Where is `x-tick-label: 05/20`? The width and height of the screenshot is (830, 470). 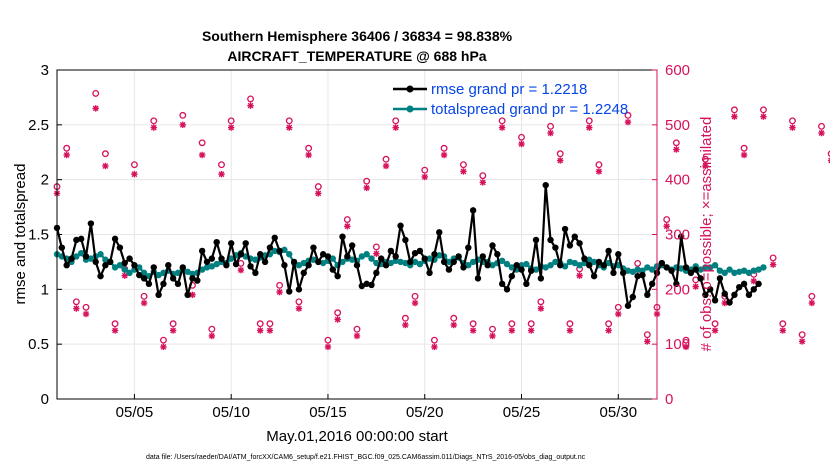
x-tick-label: 05/20 is located at coordinates (425, 412).